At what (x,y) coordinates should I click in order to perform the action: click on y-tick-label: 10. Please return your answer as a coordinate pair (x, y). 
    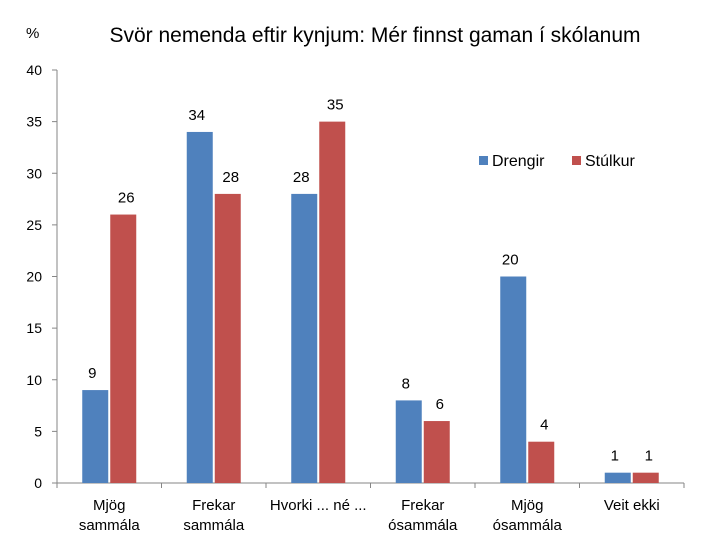
    Looking at the image, I should click on (34, 380).